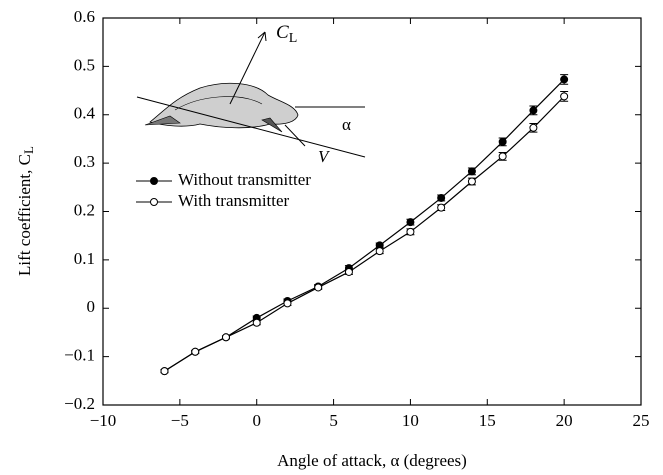 The width and height of the screenshot is (663, 475). Describe the element at coordinates (24, 215) in the screenshot. I see `y-axis-label-text: Lift coefficient, C` at that location.